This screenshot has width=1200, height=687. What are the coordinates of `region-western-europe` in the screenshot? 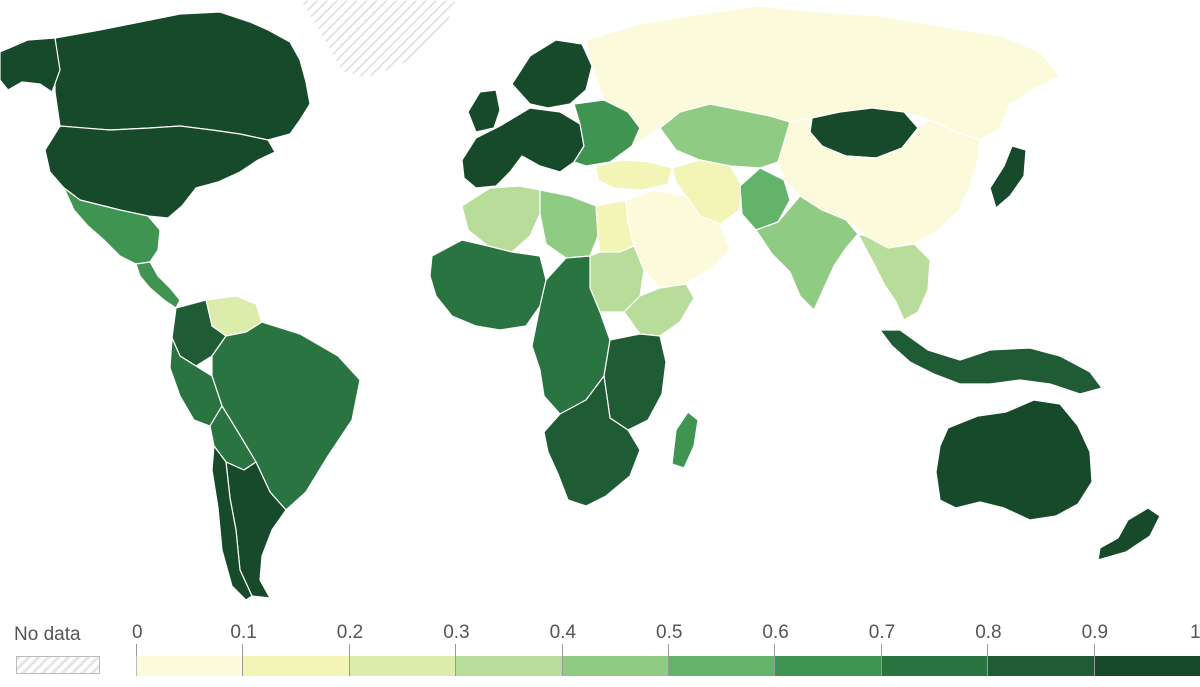 It's located at (523, 148).